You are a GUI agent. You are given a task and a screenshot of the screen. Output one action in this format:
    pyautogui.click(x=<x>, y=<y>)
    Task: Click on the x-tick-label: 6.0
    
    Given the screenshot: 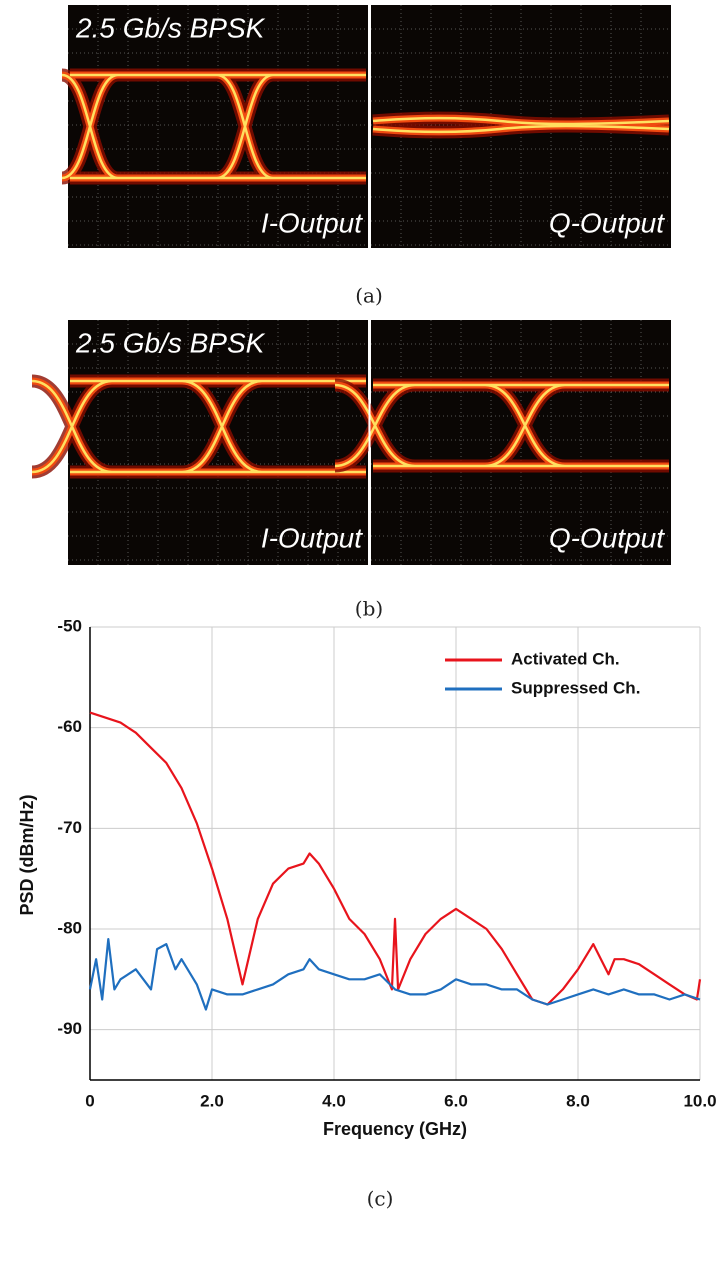 What is the action you would take?
    pyautogui.click(x=456, y=1100)
    